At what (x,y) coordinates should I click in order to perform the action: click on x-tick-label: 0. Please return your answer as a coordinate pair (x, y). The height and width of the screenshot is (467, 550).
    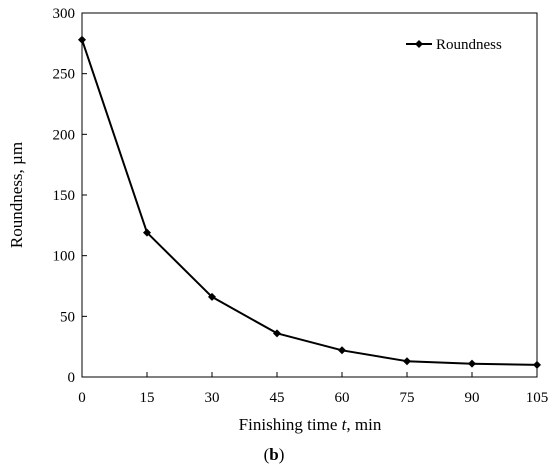
    Looking at the image, I should click on (82, 398).